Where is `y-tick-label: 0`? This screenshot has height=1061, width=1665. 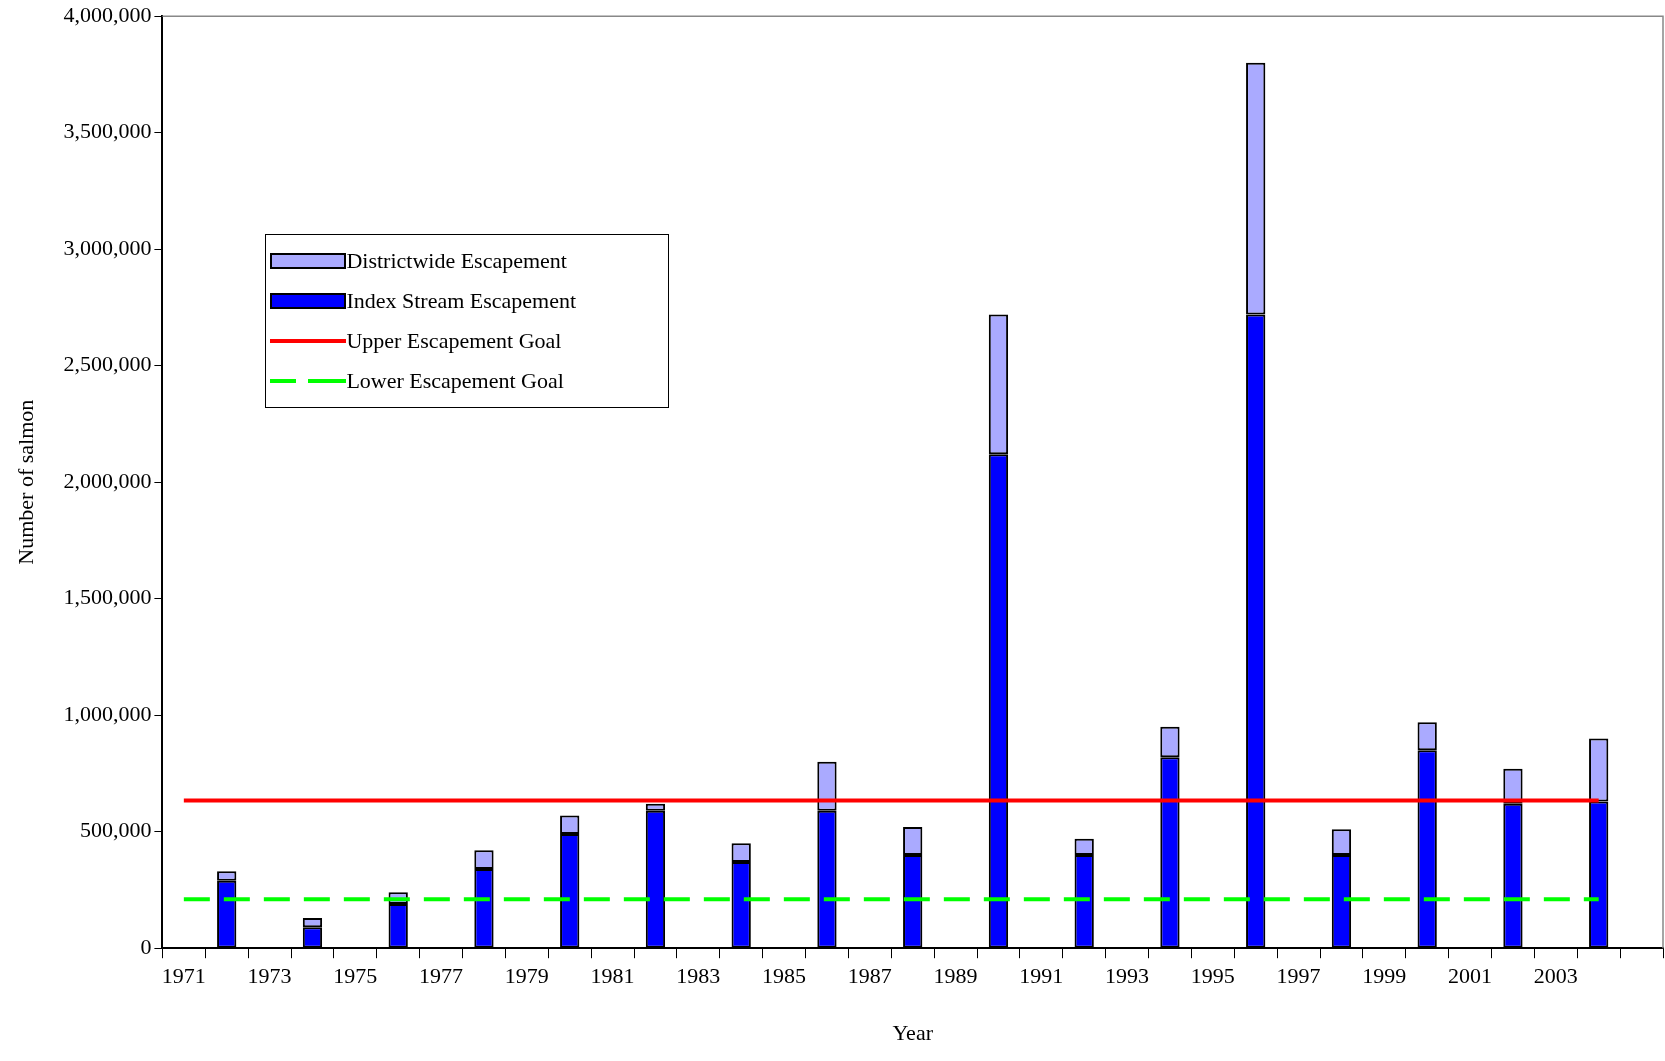 y-tick-label: 0 is located at coordinates (146, 946).